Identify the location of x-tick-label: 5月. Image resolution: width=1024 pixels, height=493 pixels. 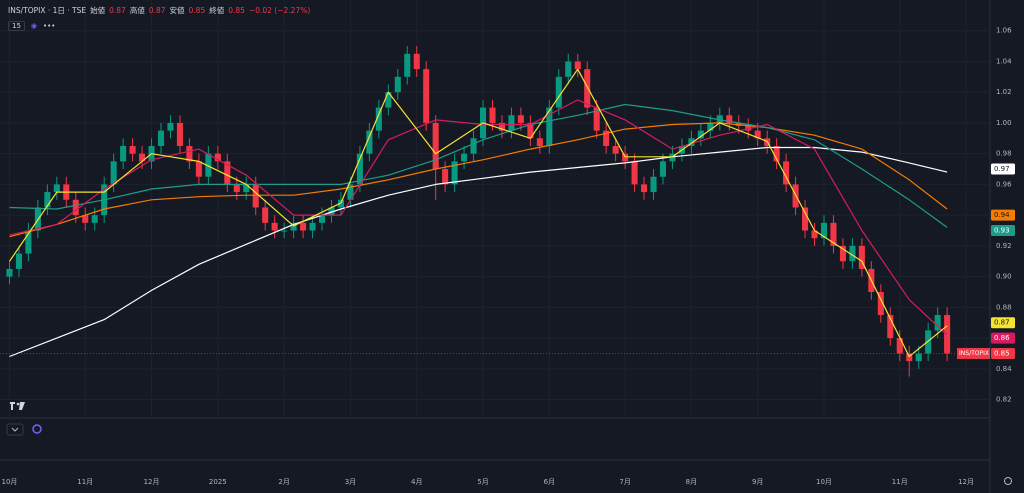
(482, 482).